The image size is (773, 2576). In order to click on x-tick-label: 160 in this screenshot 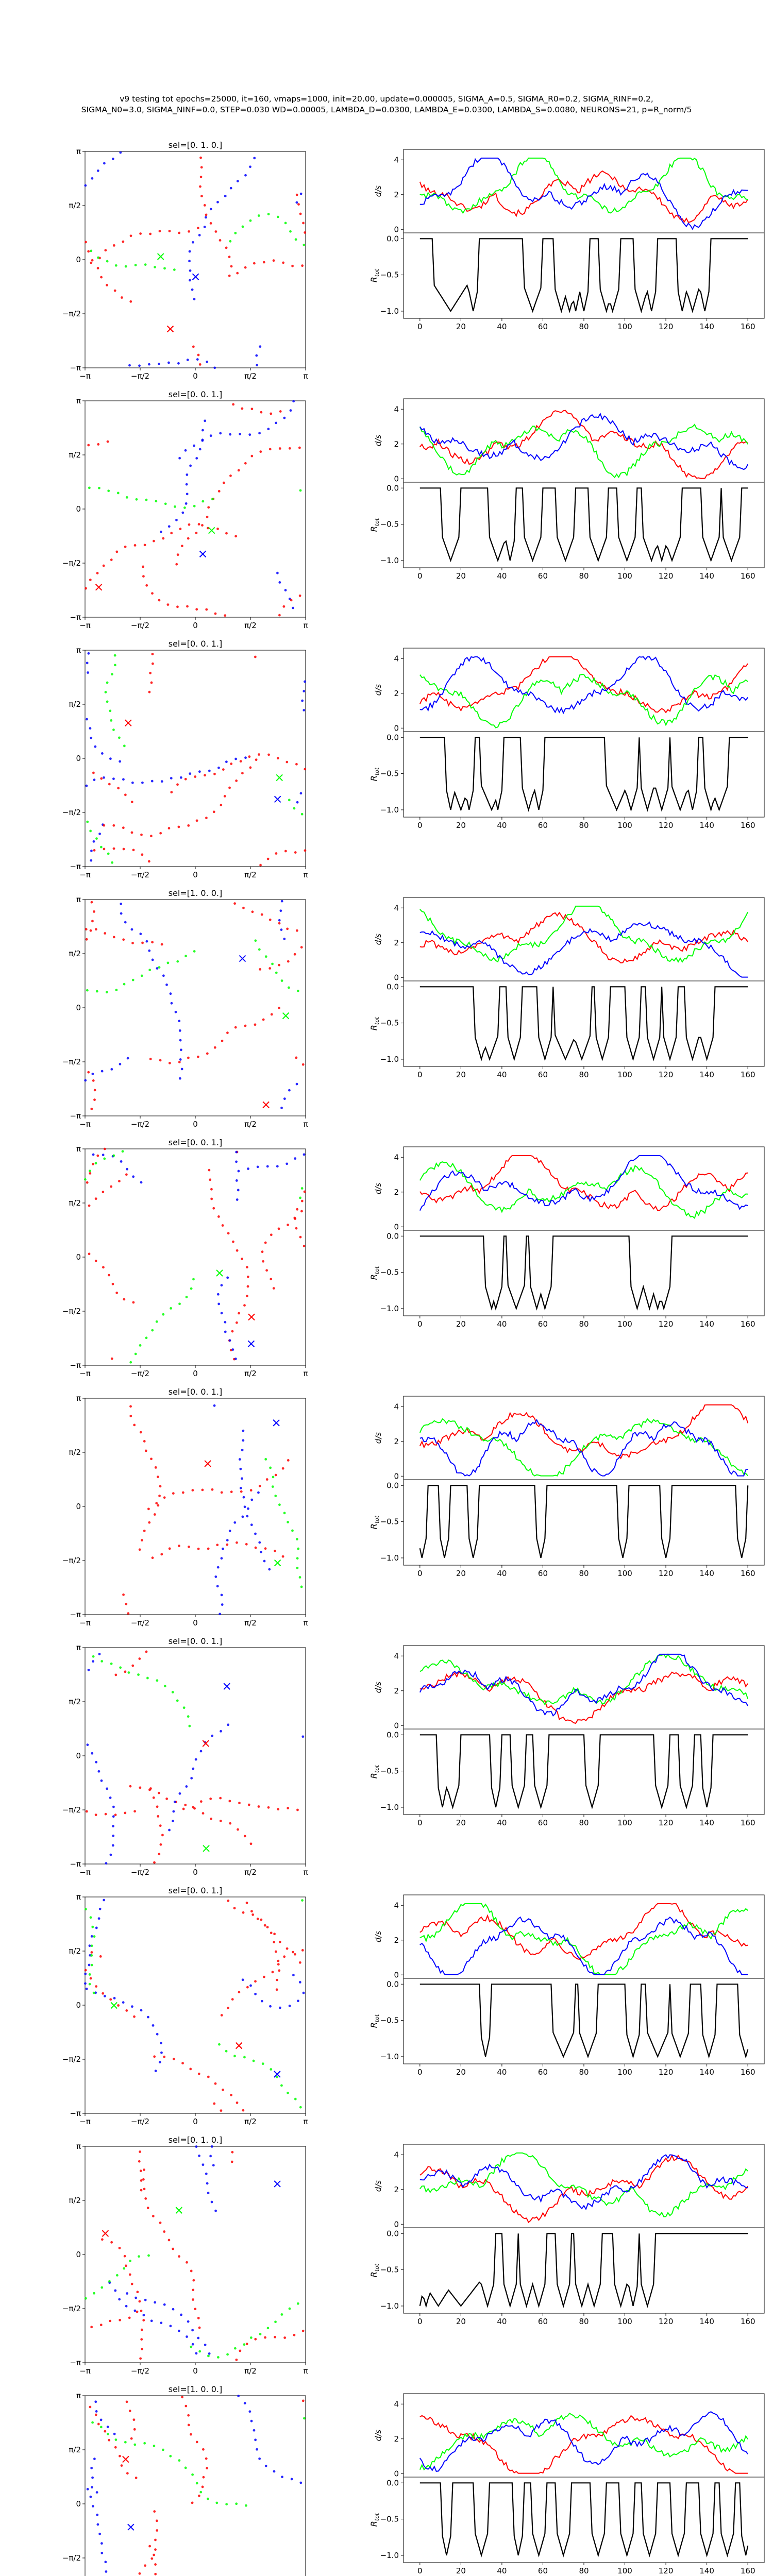, I will do `click(748, 1324)`.